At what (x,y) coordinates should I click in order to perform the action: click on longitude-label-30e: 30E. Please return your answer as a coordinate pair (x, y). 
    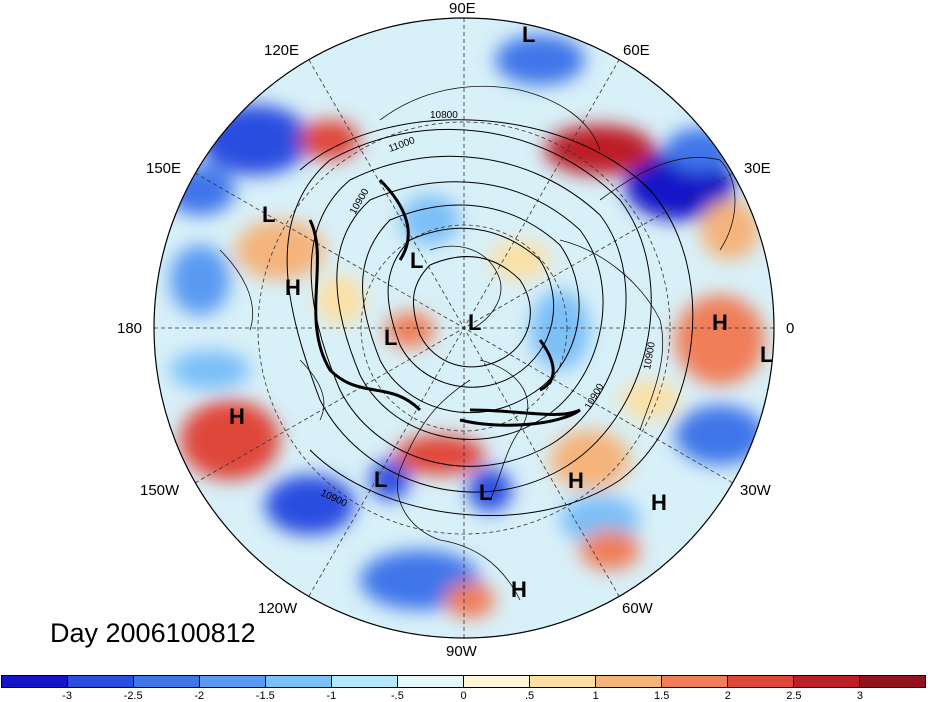
    Looking at the image, I should click on (757, 168).